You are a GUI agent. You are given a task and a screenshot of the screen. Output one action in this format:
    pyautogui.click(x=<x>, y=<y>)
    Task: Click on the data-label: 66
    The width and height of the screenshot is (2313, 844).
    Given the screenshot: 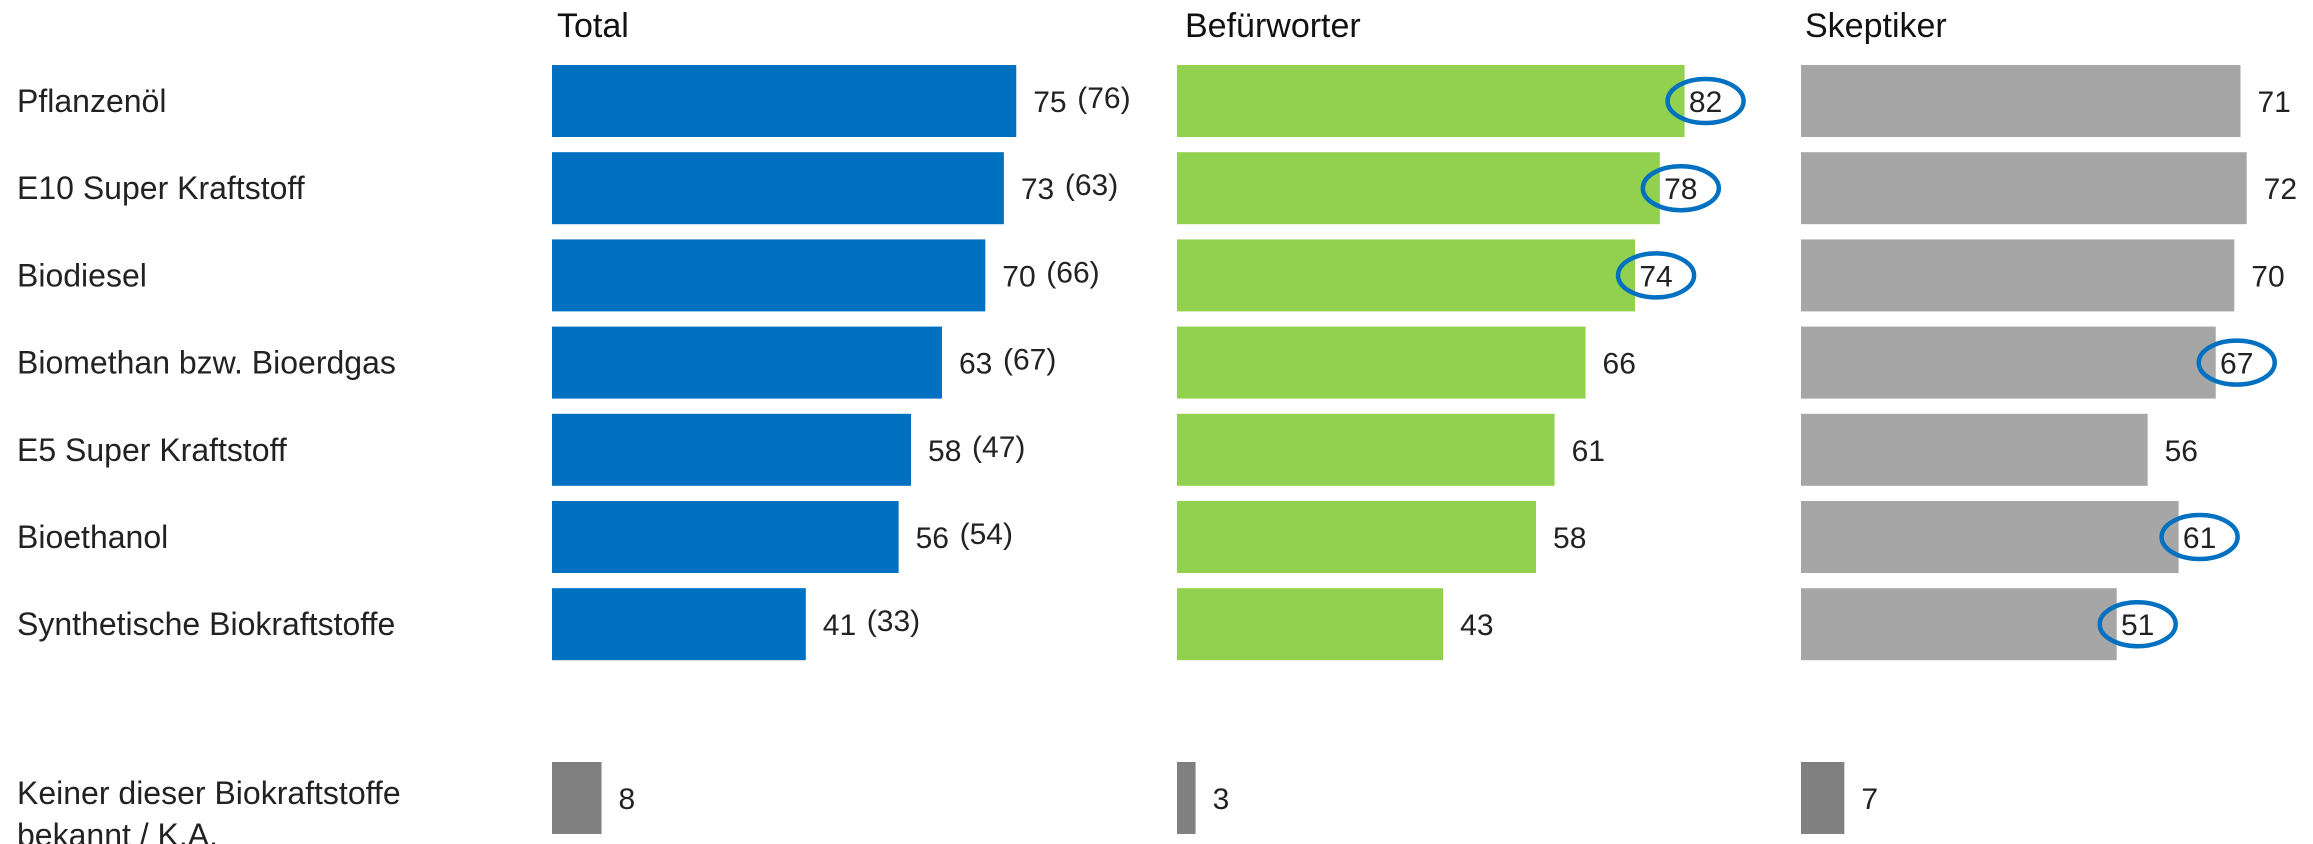 What is the action you would take?
    pyautogui.click(x=1619, y=364)
    